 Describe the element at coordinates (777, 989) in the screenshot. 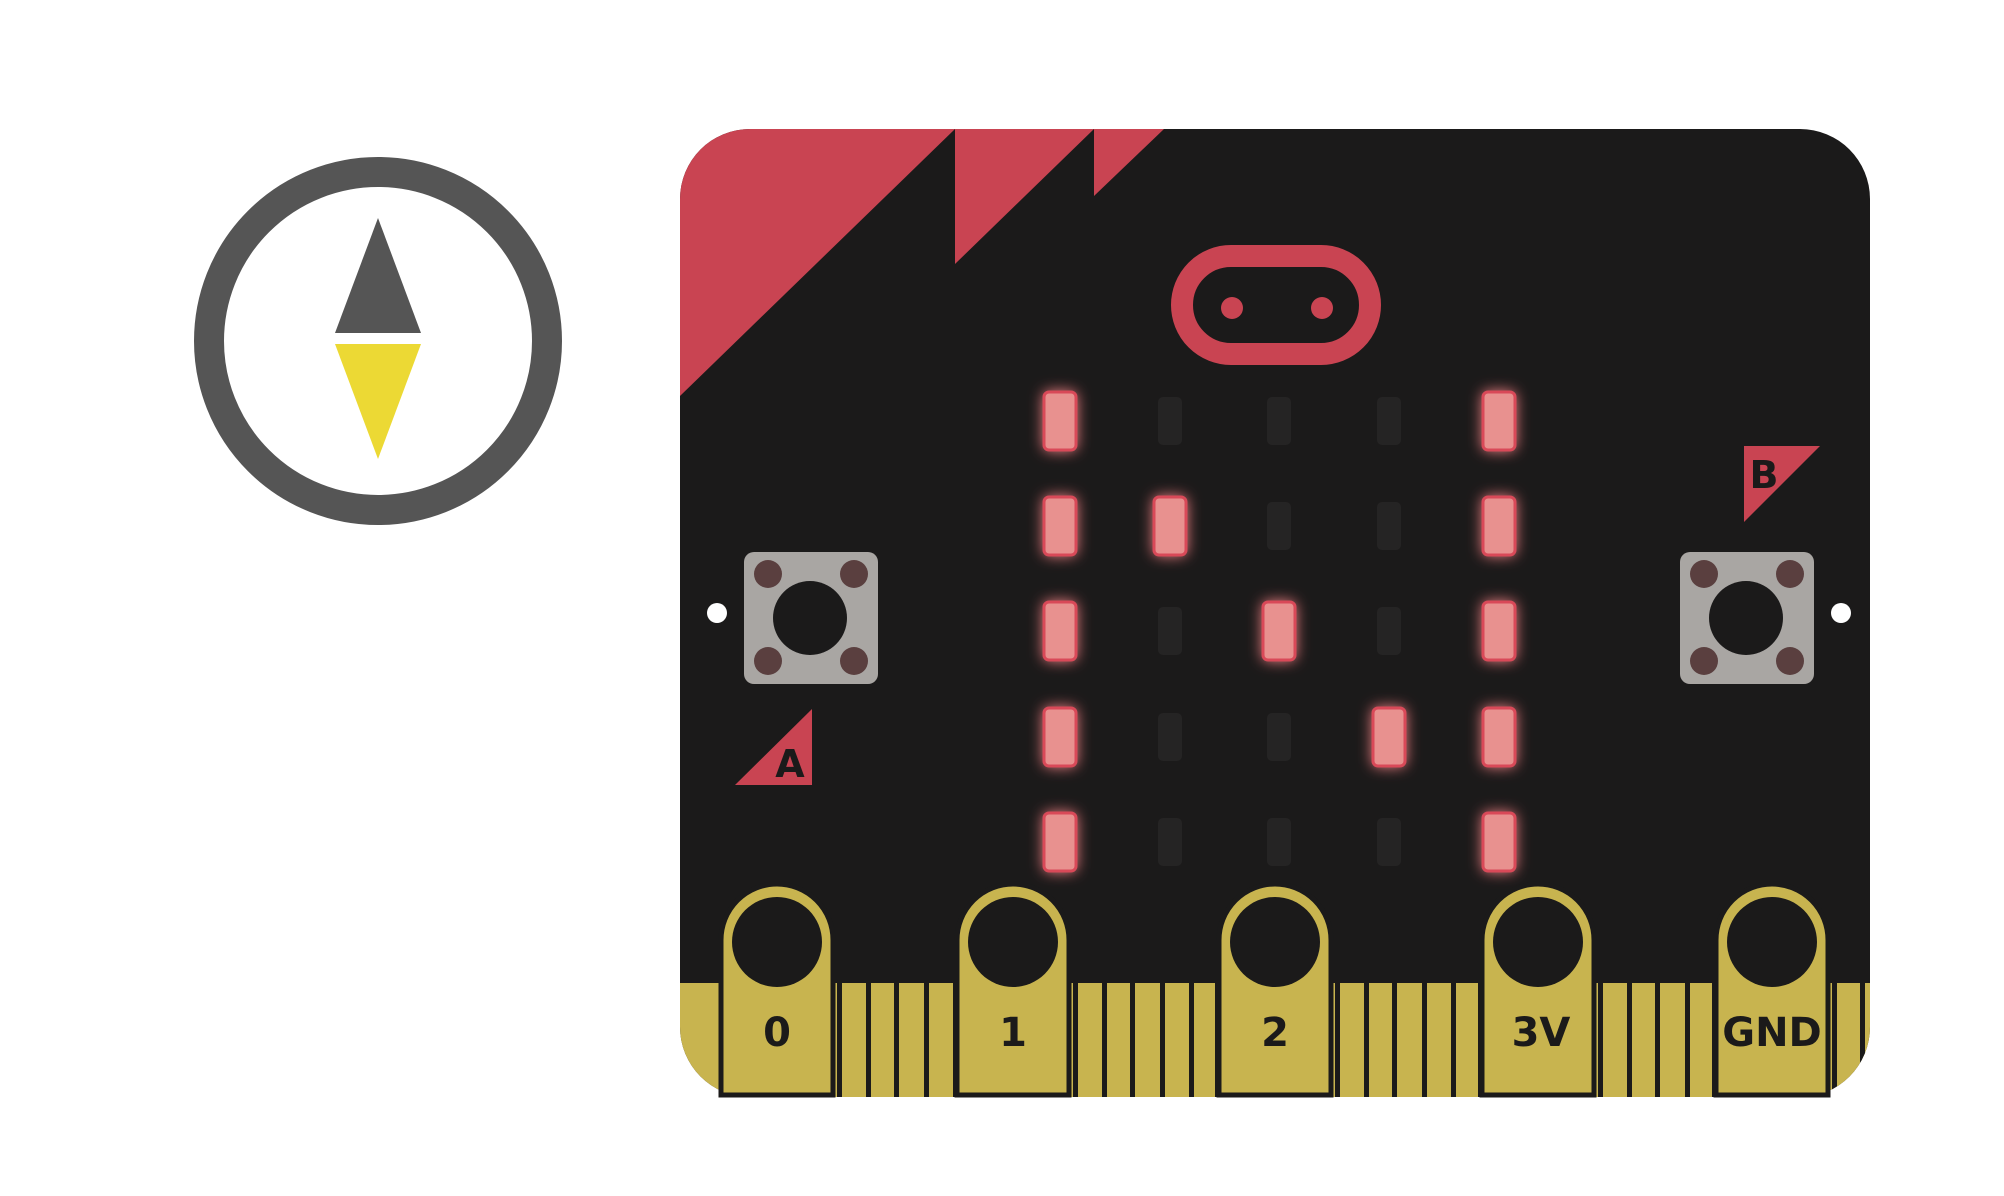

I see `pin-0: 0` at that location.